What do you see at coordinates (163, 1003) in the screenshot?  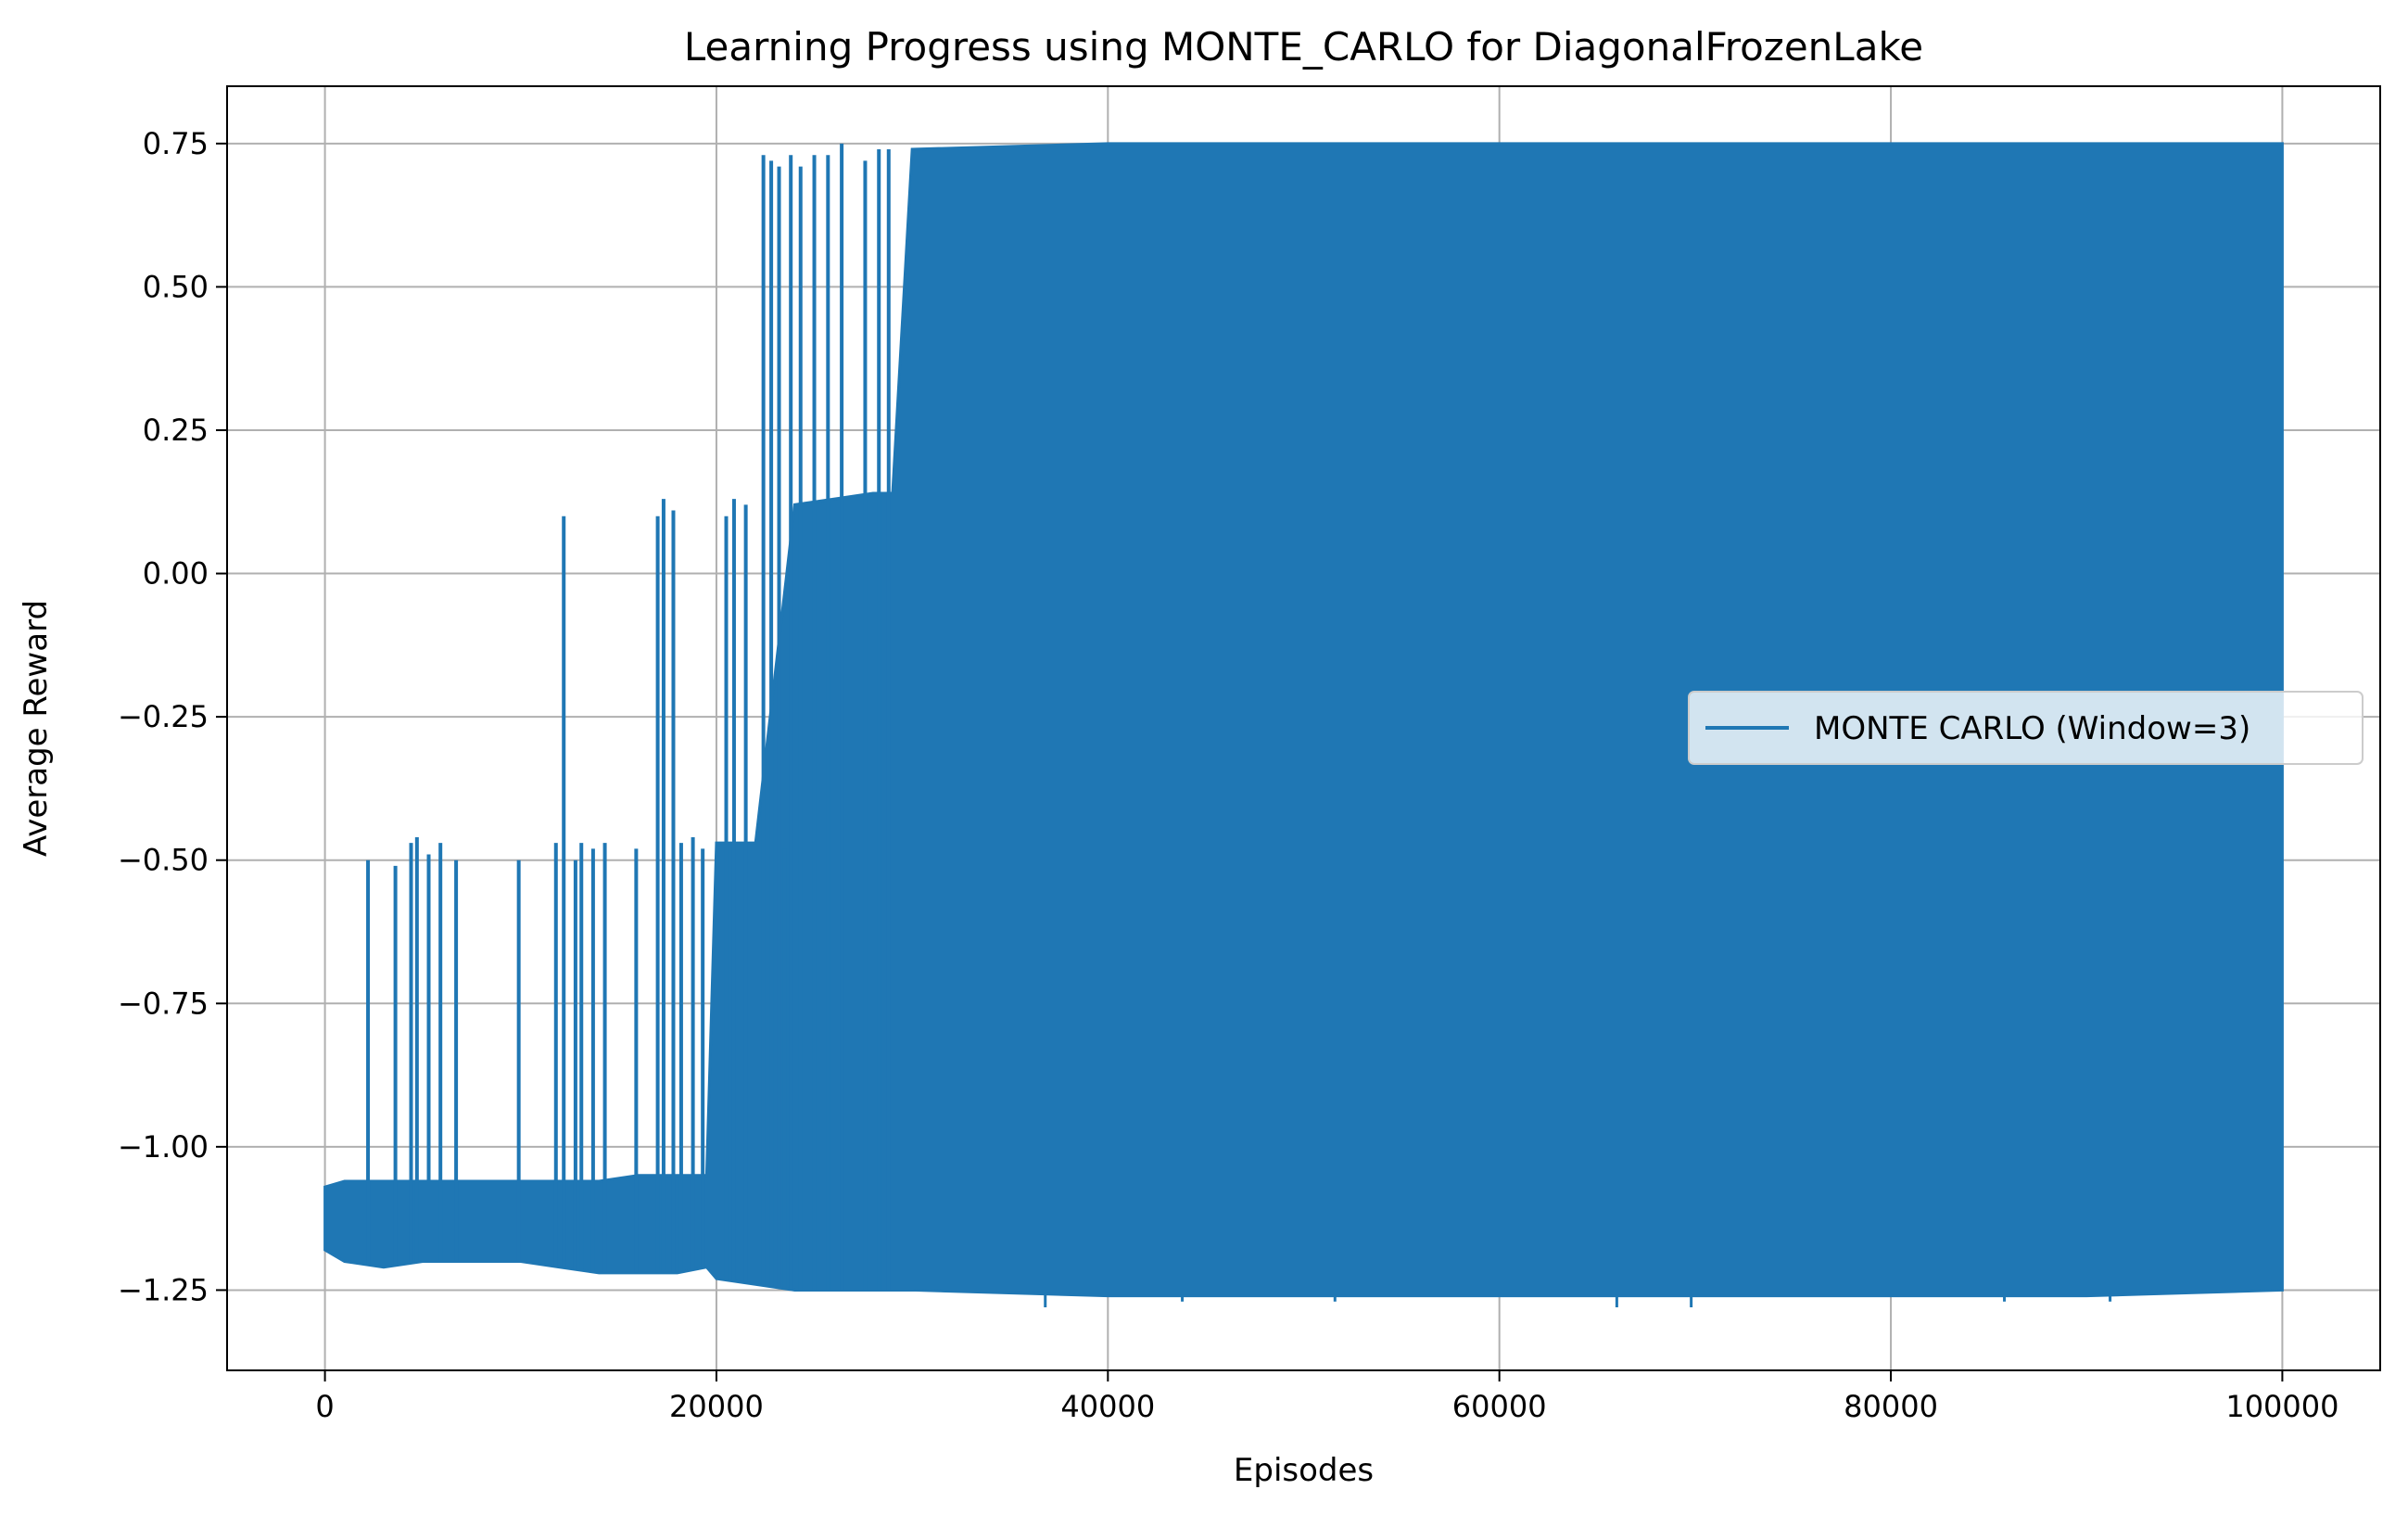 I see `y-tick-label: −0.75` at bounding box center [163, 1003].